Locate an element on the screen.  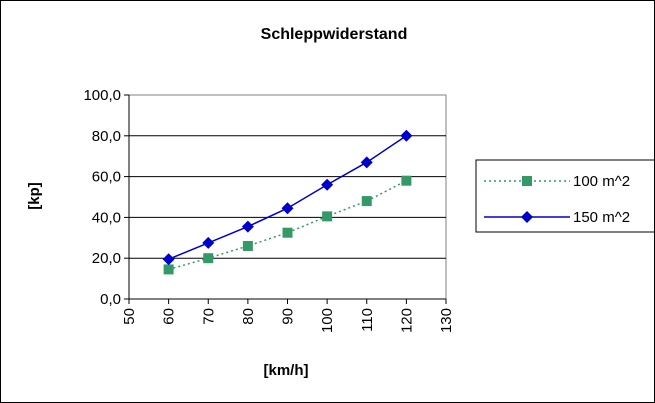
y-tick-label: 0,0 is located at coordinates (110, 299).